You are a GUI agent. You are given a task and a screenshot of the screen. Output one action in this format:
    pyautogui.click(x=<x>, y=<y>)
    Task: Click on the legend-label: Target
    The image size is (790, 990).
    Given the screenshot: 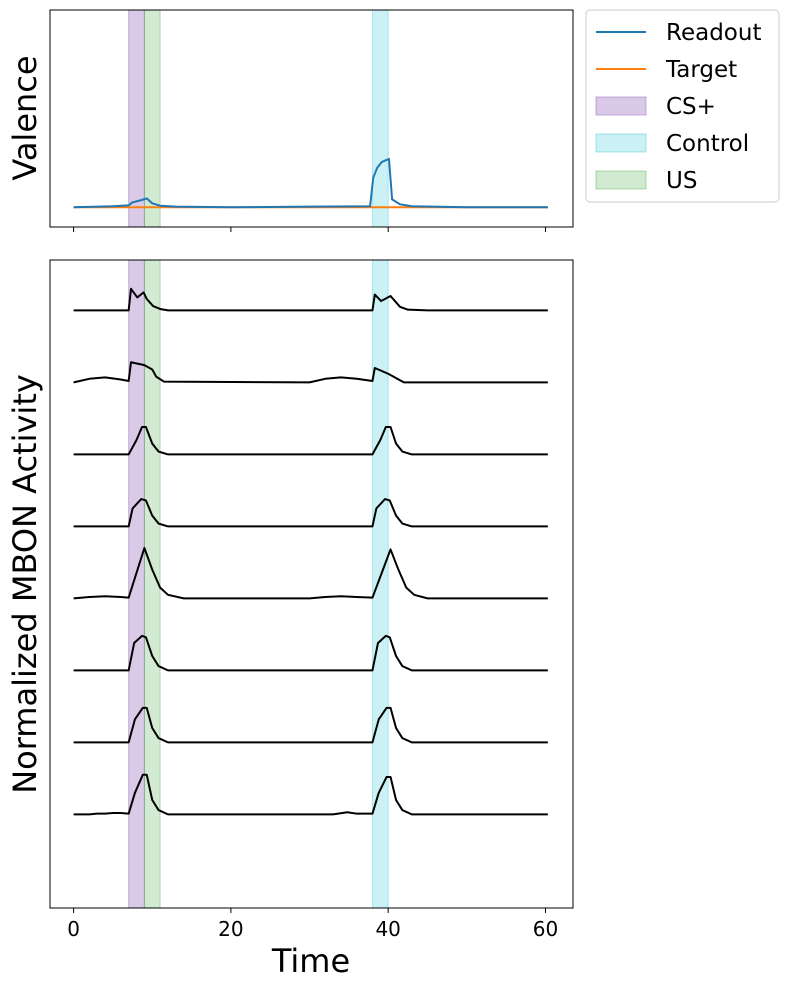 What is the action you would take?
    pyautogui.click(x=701, y=70)
    